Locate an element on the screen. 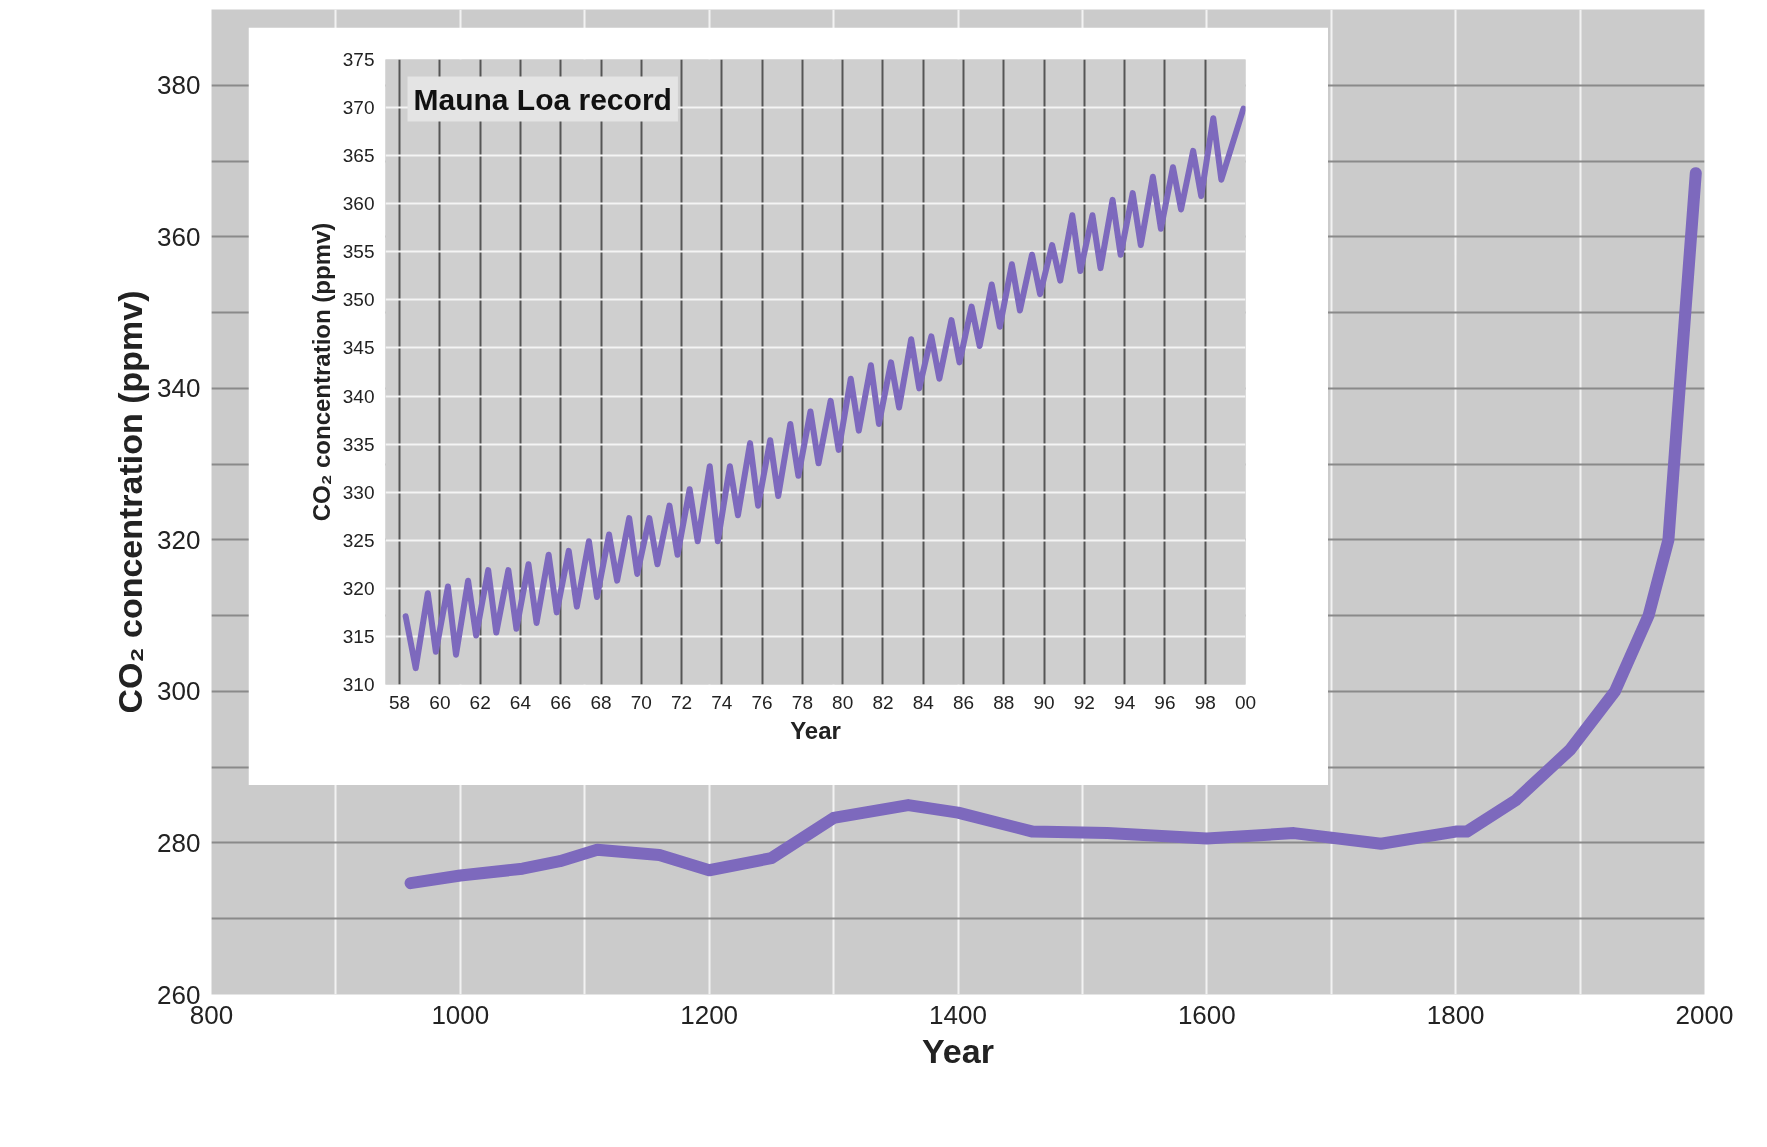 Image resolution: width=1767 pixels, height=1147 pixels. y-tick-label: 375 is located at coordinates (358, 59).